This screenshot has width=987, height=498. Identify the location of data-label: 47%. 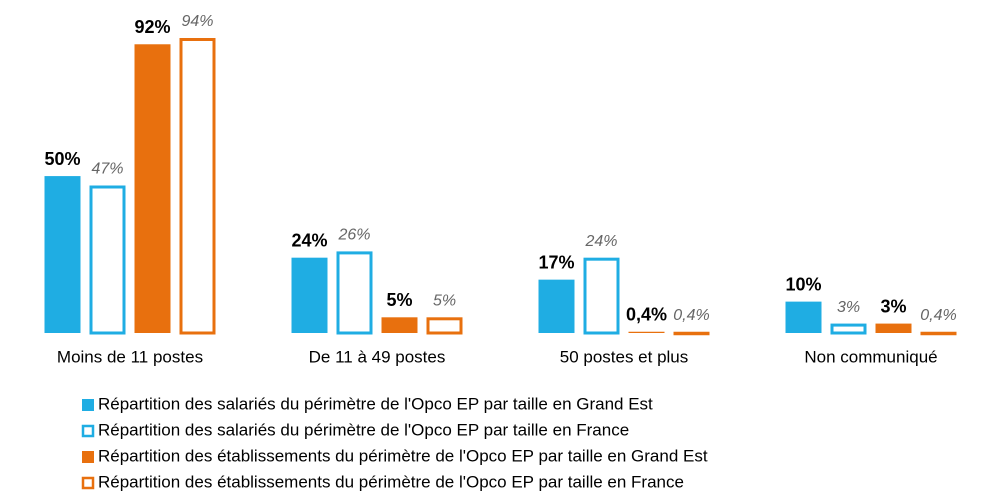
(107, 169).